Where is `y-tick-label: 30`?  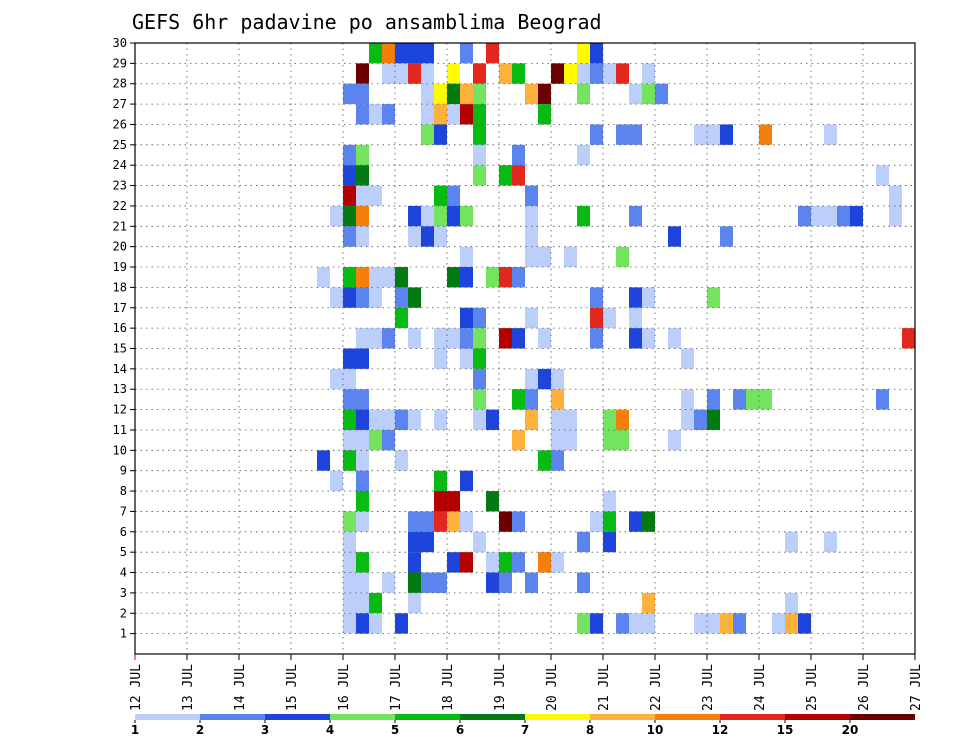 y-tick-label: 30 is located at coordinates (120, 43).